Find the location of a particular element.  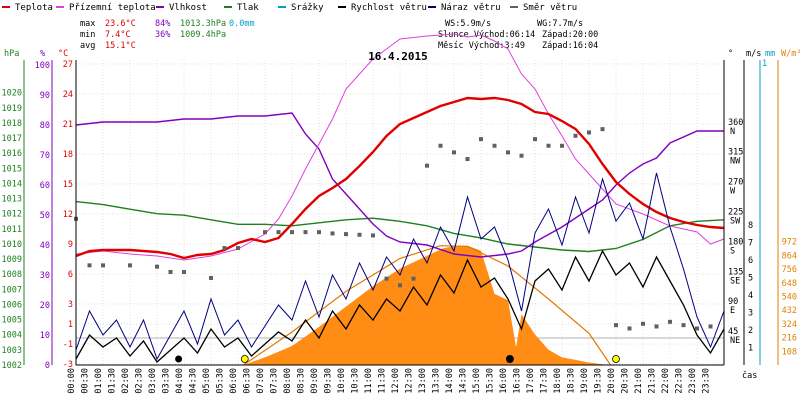

tick-pct: 70 is located at coordinates (45, 156).